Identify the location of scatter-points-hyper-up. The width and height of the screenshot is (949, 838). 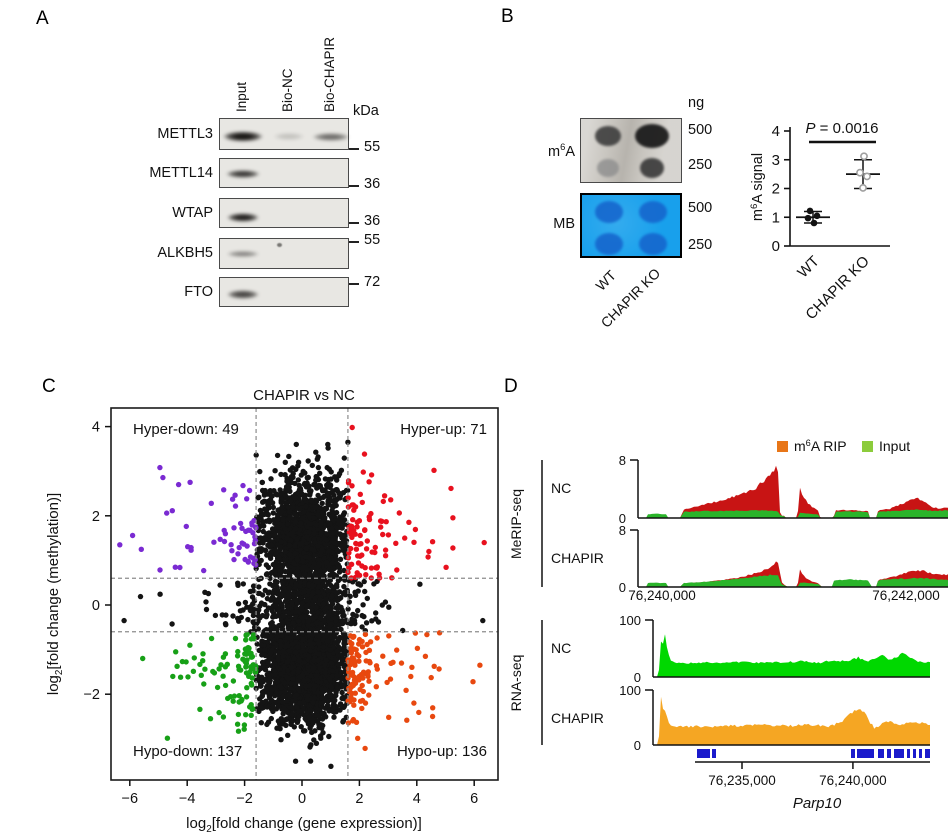
(416, 502).